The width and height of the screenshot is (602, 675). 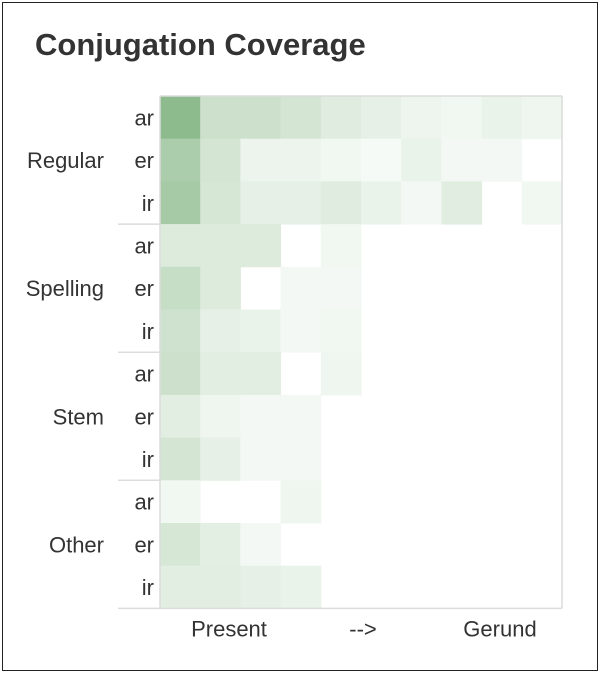 What do you see at coordinates (78, 416) in the screenshot?
I see `group-label: Stem` at bounding box center [78, 416].